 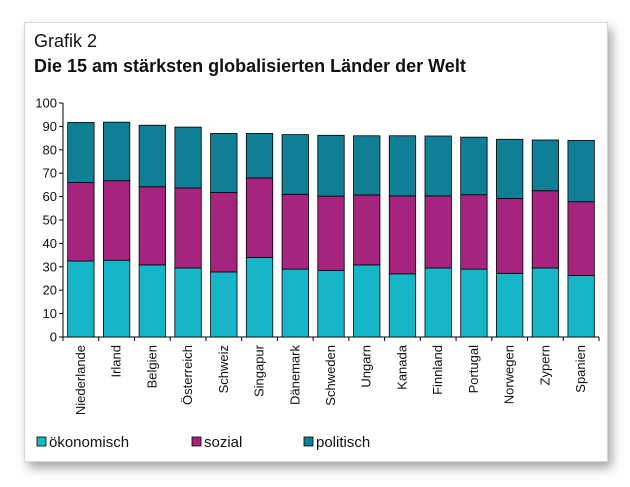 What do you see at coordinates (50, 220) in the screenshot?
I see `y-tick-label: 50` at bounding box center [50, 220].